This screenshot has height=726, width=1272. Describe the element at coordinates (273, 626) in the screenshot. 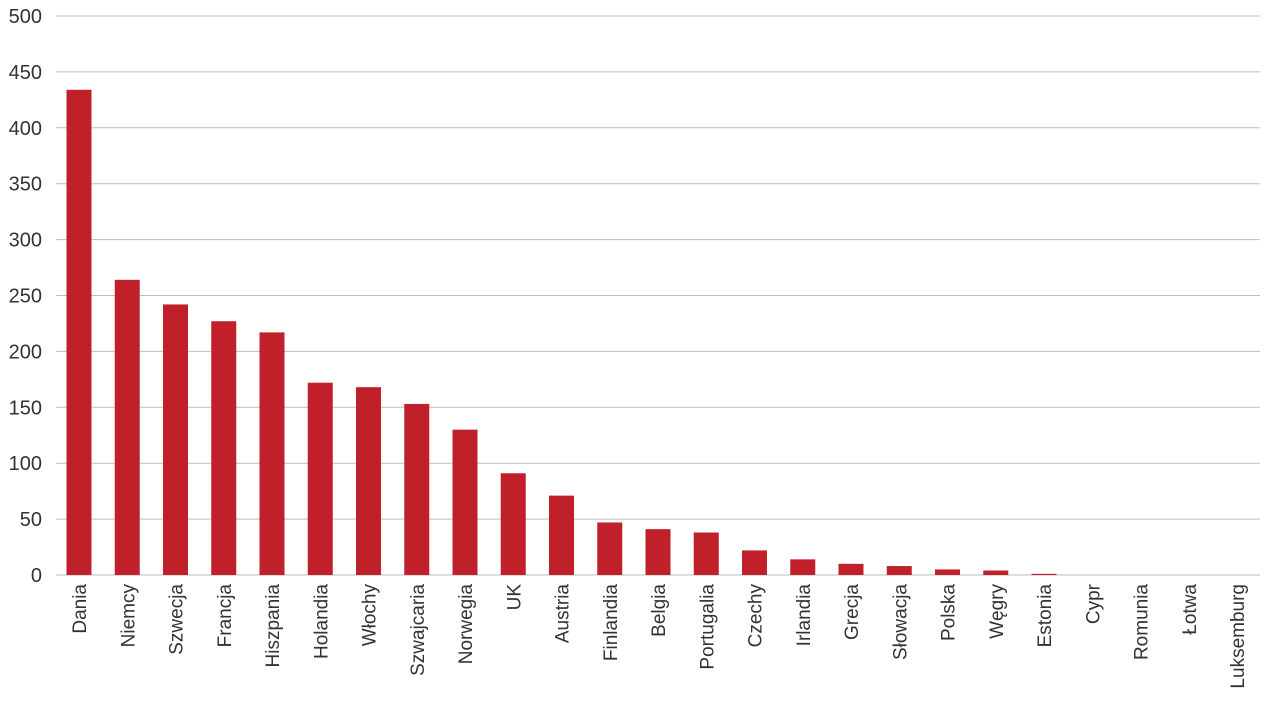

I see `x-category-label: Hiszpania` at that location.